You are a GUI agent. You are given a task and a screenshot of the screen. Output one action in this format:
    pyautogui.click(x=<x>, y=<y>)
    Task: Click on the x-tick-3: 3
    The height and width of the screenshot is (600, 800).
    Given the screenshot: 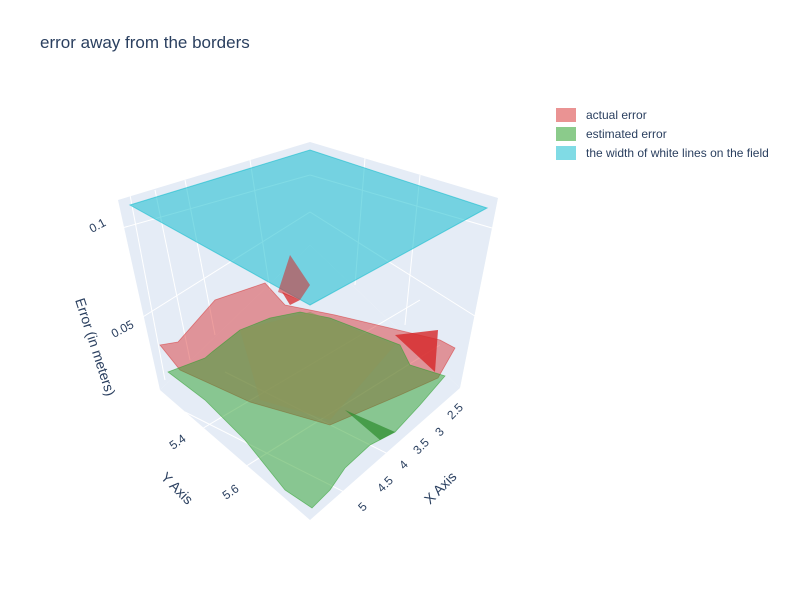 What is the action you would take?
    pyautogui.click(x=439, y=431)
    